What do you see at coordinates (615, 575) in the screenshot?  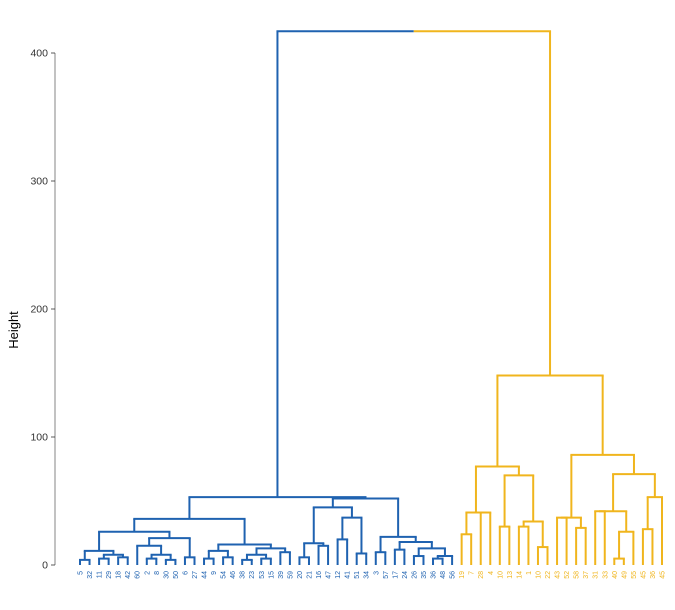 I see `leaf-label: 40` at bounding box center [615, 575].